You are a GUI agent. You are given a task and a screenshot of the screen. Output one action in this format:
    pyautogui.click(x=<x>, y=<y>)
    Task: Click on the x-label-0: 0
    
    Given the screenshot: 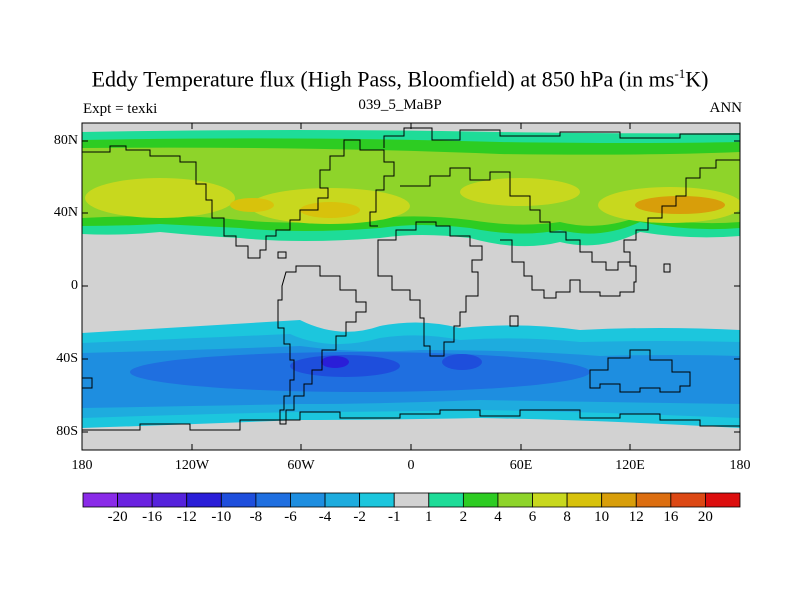 What is the action you would take?
    pyautogui.click(x=411, y=465)
    